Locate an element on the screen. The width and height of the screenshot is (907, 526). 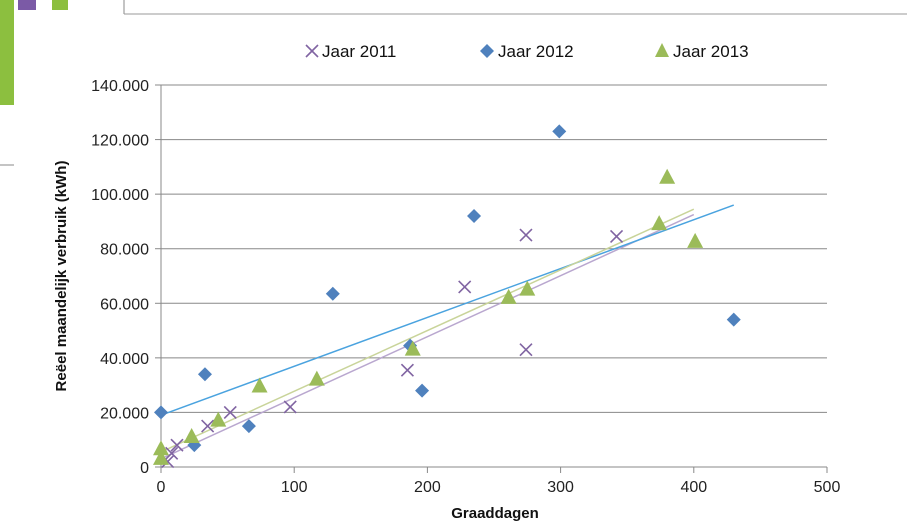
x-axis-title: Graaddagen is located at coordinates (495, 513).